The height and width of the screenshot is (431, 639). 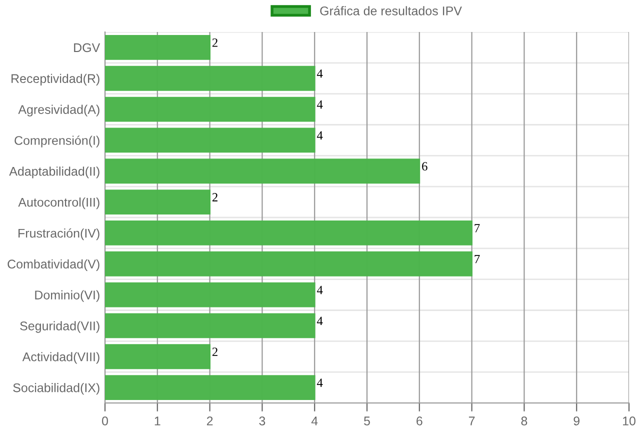 What do you see at coordinates (209, 421) in the screenshot?
I see `x-tick-label: 2` at bounding box center [209, 421].